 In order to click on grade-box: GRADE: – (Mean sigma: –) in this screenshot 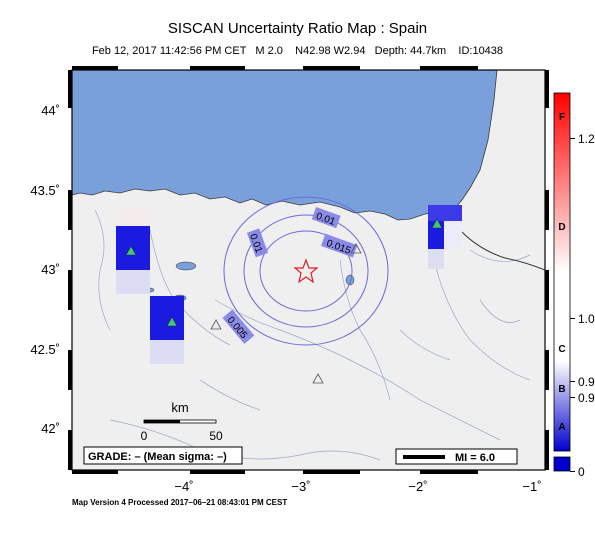, I will do `click(163, 455)`.